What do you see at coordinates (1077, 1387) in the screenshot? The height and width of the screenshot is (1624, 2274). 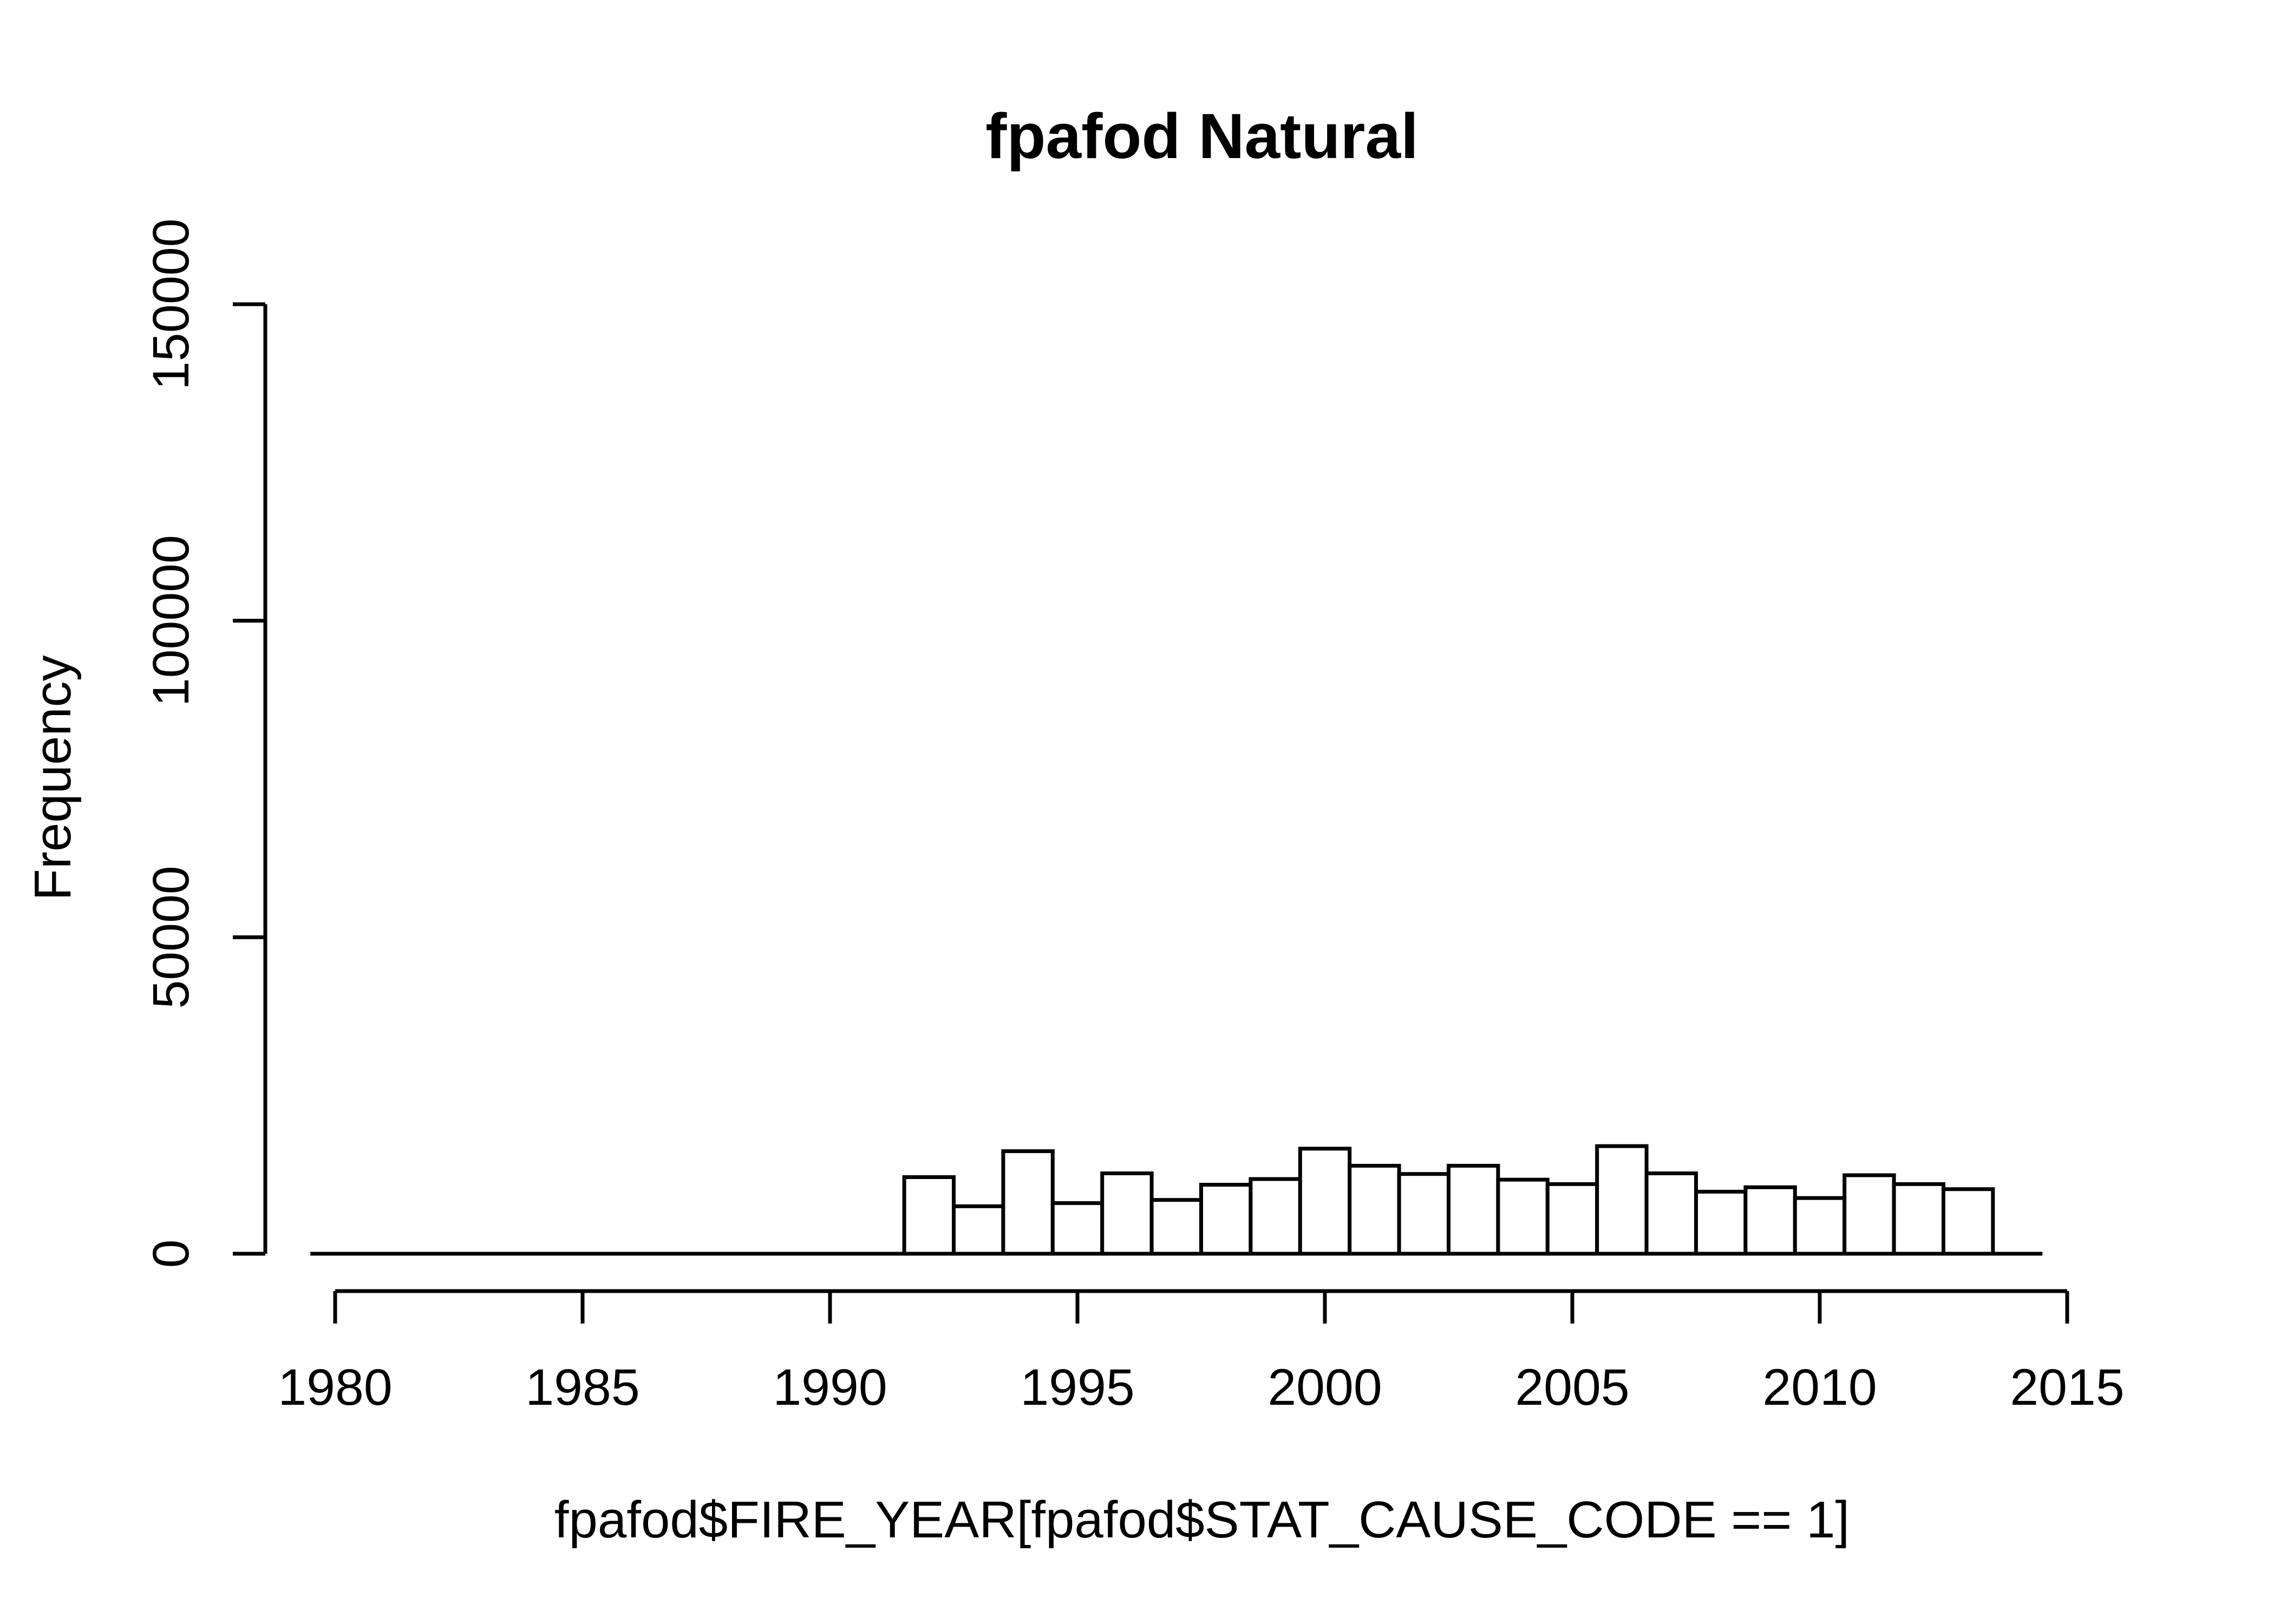 I see `x-tick-label: 1995` at bounding box center [1077, 1387].